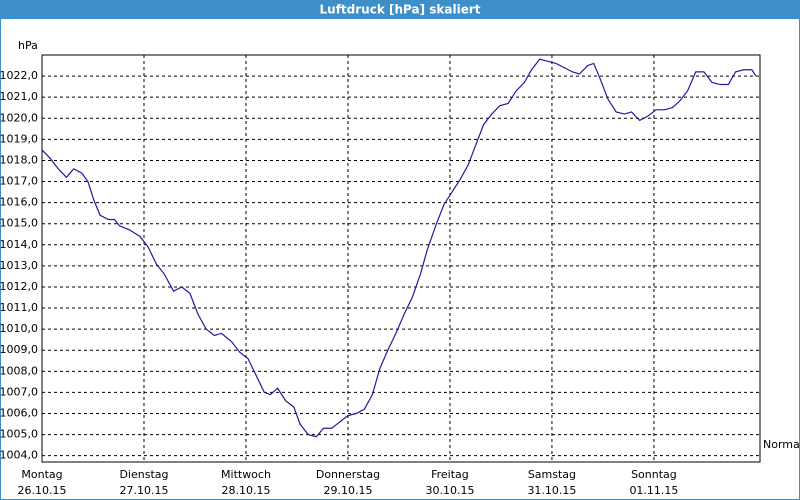  I want to click on x-tick-date: 01.11.15, so click(653, 490).